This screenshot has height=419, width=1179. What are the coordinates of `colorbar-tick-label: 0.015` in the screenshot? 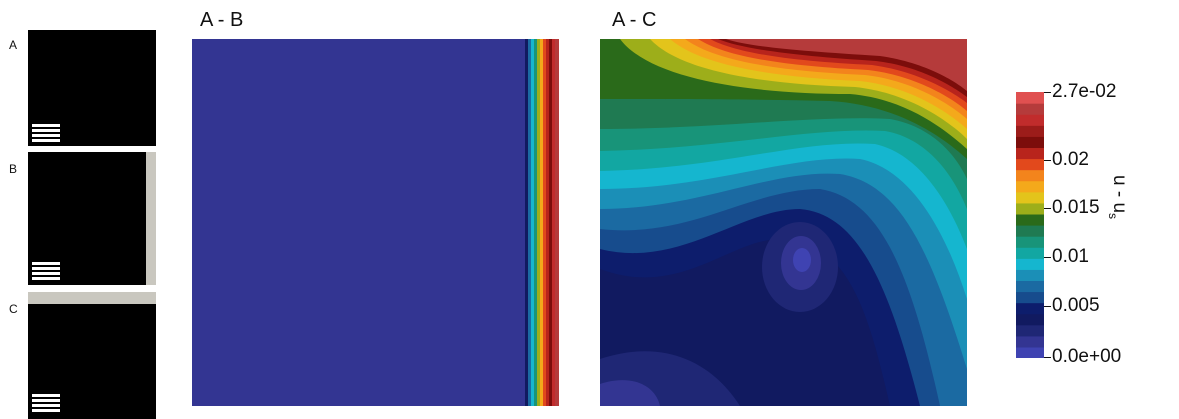 It's located at (1076, 207).